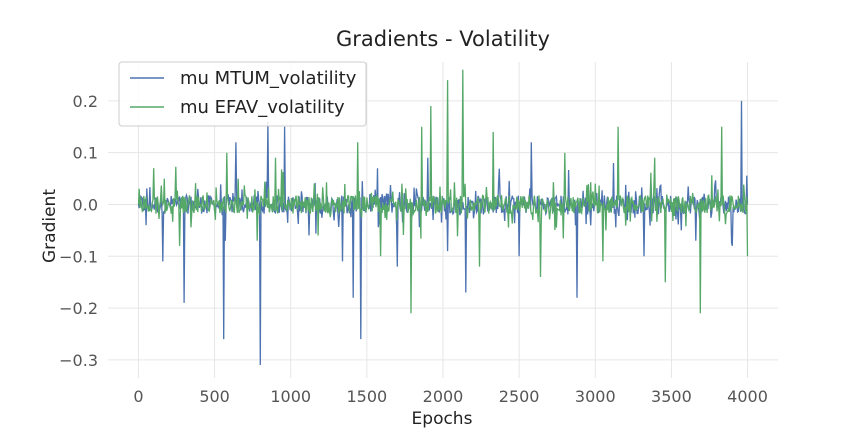 The image size is (864, 432). I want to click on legend-label-mtum: mu MTUM_volatility, so click(268, 78).